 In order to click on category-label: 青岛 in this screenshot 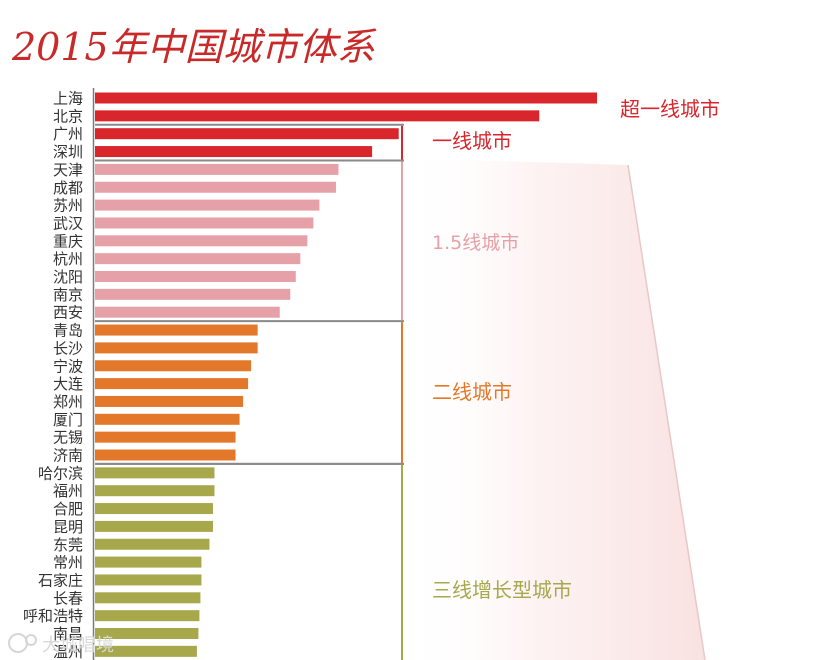, I will do `click(68, 331)`.